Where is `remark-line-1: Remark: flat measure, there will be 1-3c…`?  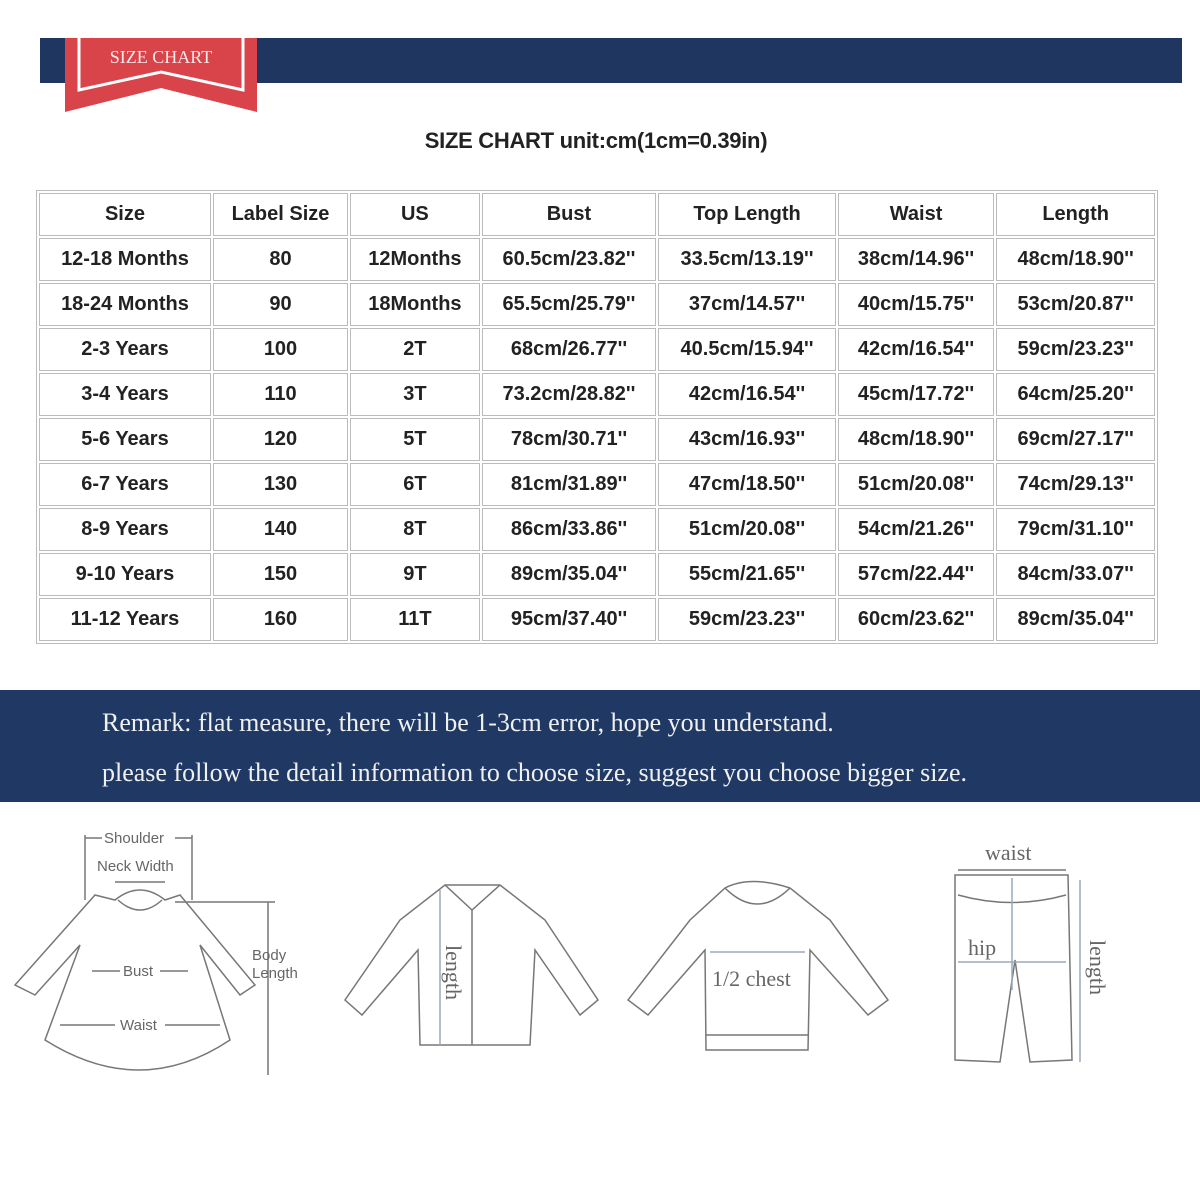
remark-line-1: Remark: flat measure, there will be 1-3c… is located at coordinates (468, 722).